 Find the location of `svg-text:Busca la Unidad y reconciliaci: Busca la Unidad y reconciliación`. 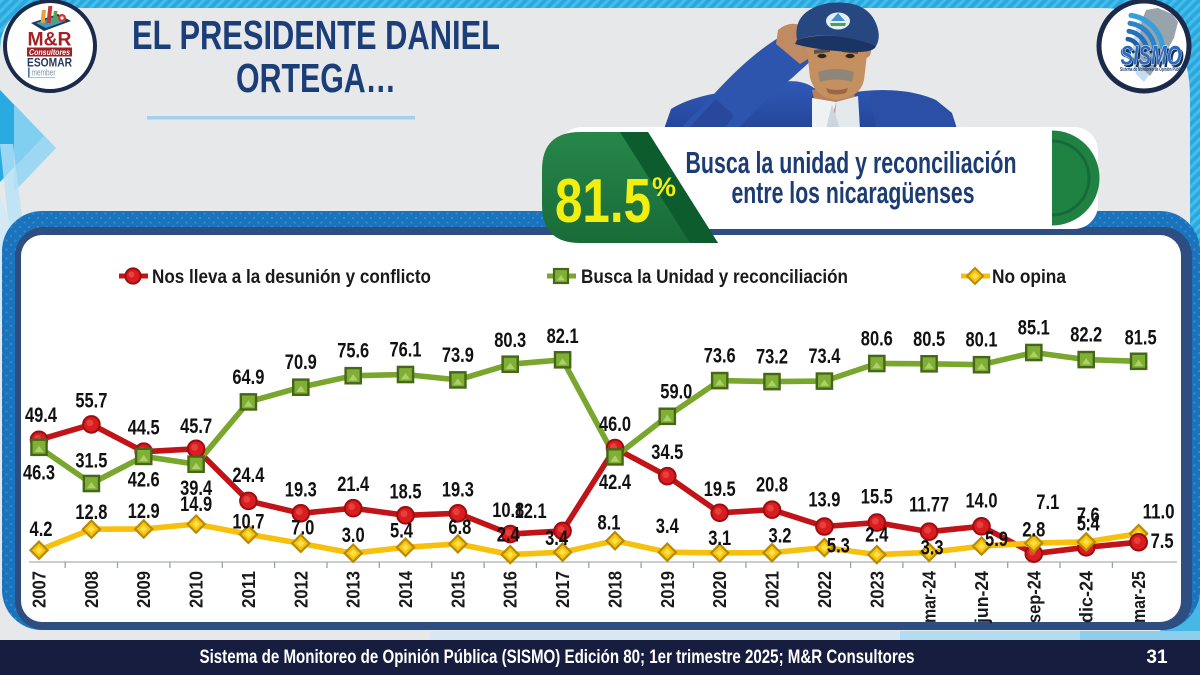

svg-text:Busca la Unidad y reconciliaci: Busca la Unidad y reconciliación is located at coordinates (714, 277).